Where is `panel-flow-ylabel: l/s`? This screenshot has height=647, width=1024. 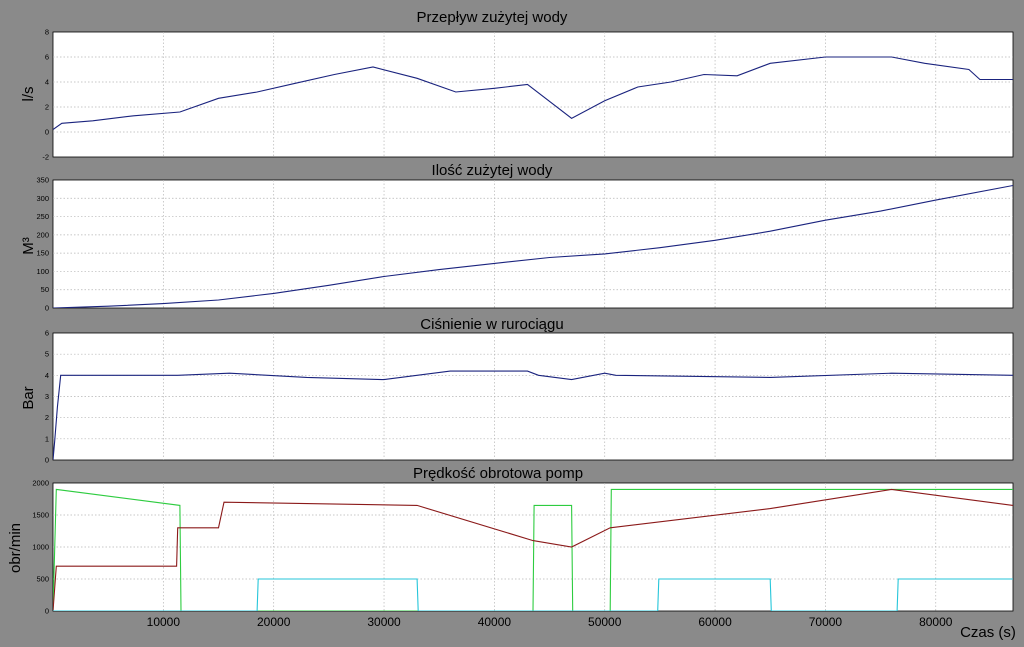 panel-flow-ylabel: l/s is located at coordinates (28, 94).